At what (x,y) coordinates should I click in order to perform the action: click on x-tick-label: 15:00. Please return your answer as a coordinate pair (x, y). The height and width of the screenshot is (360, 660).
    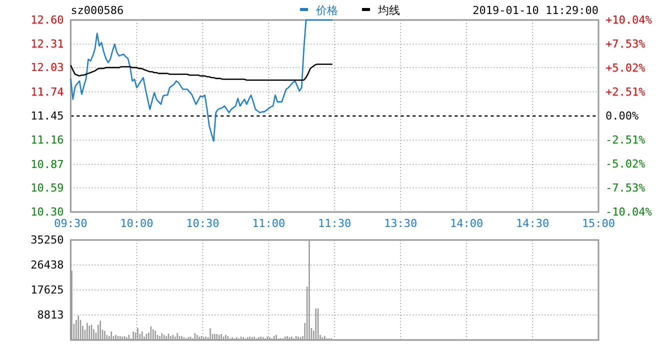
    Looking at the image, I should click on (599, 223).